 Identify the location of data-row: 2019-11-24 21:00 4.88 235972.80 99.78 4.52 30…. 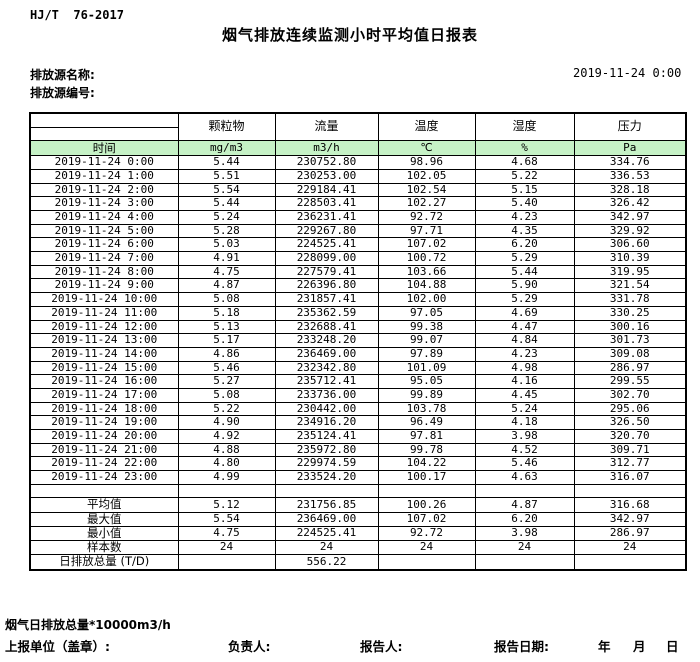
(358, 450).